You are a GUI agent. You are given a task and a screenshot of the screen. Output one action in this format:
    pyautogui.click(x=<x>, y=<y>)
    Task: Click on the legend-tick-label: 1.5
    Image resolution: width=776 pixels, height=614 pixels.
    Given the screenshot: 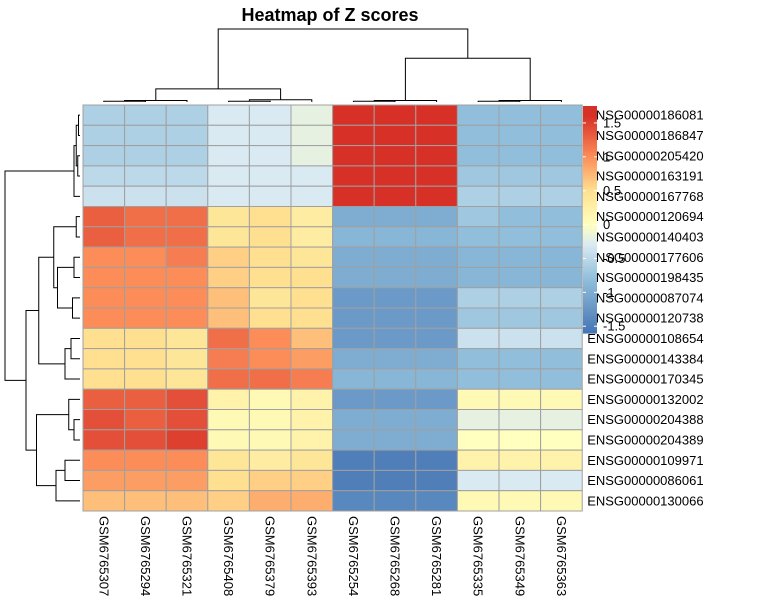 What is the action you would take?
    pyautogui.click(x=612, y=122)
    